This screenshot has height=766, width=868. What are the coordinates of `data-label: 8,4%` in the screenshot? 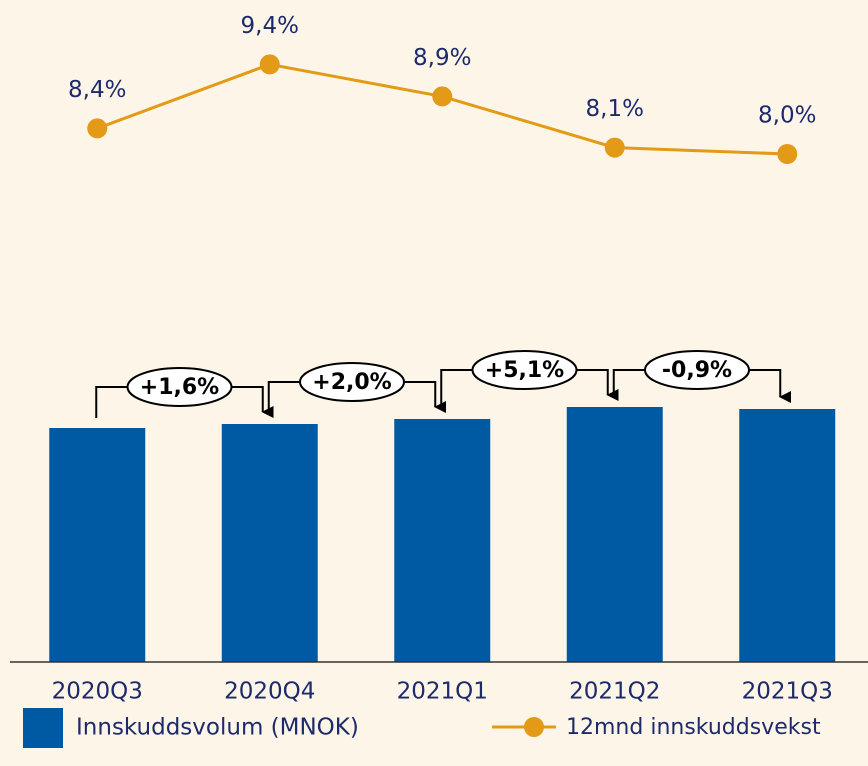 It's located at (97, 90).